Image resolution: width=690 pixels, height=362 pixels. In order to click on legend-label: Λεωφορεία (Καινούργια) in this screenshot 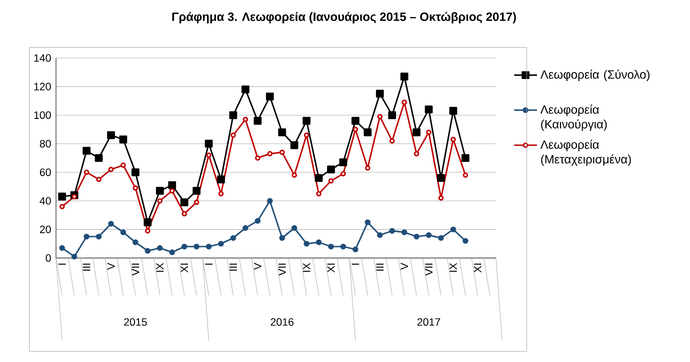, I will do `click(573, 117)`.